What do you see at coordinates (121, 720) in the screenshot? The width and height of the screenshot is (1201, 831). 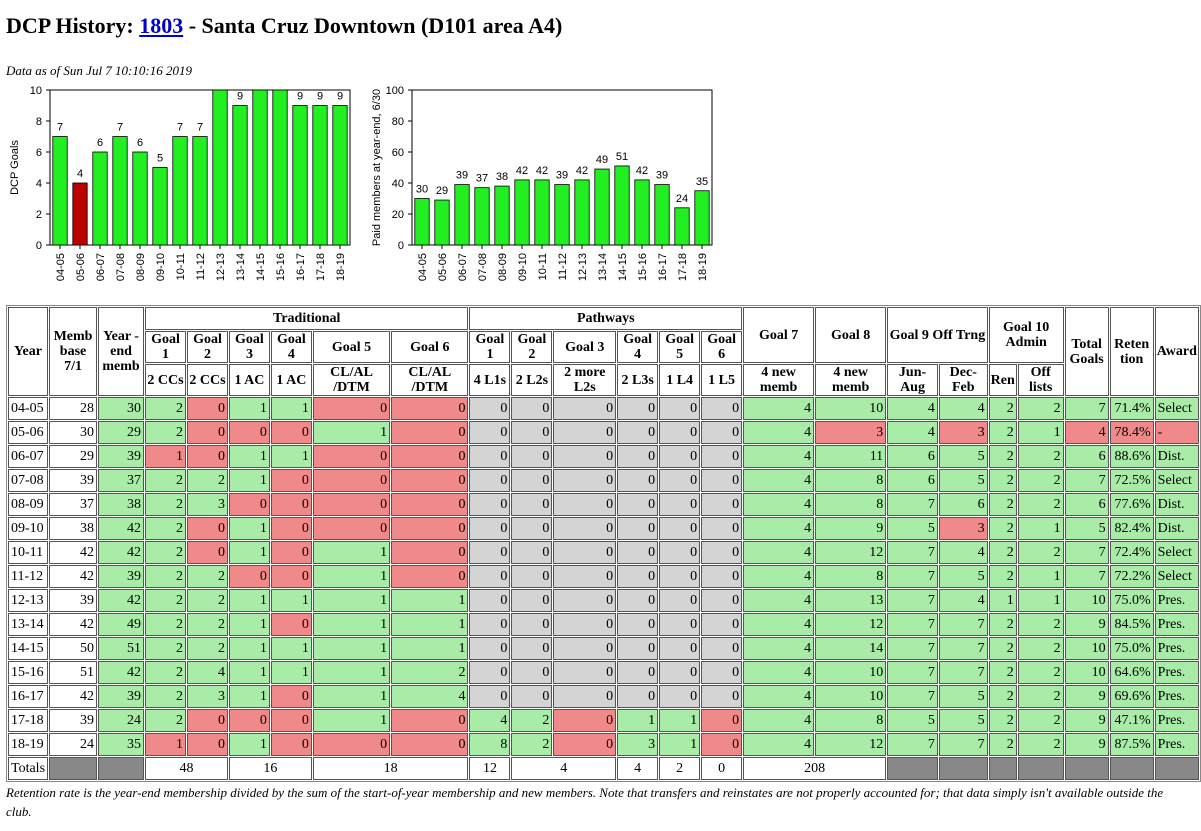 I see `table-cell: 24` at bounding box center [121, 720].